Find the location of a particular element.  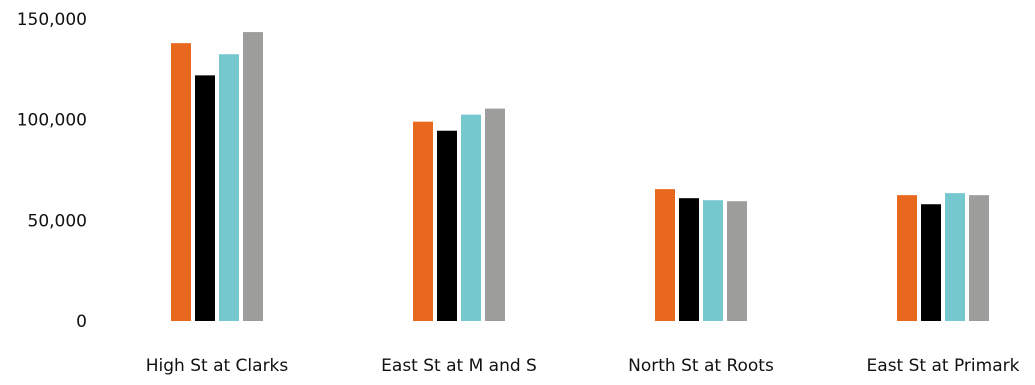

x-category-label: North St at Roots is located at coordinates (701, 366).